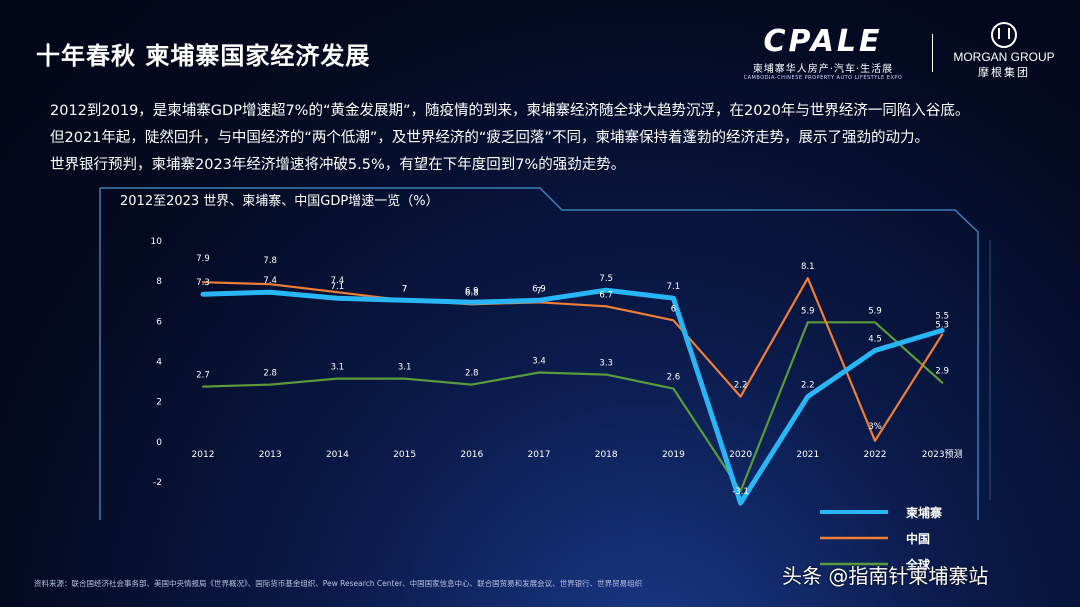 The height and width of the screenshot is (607, 1080). What do you see at coordinates (203, 56) in the screenshot?
I see `page-title: 十年春秋 柬埔寨国家经济发展` at bounding box center [203, 56].